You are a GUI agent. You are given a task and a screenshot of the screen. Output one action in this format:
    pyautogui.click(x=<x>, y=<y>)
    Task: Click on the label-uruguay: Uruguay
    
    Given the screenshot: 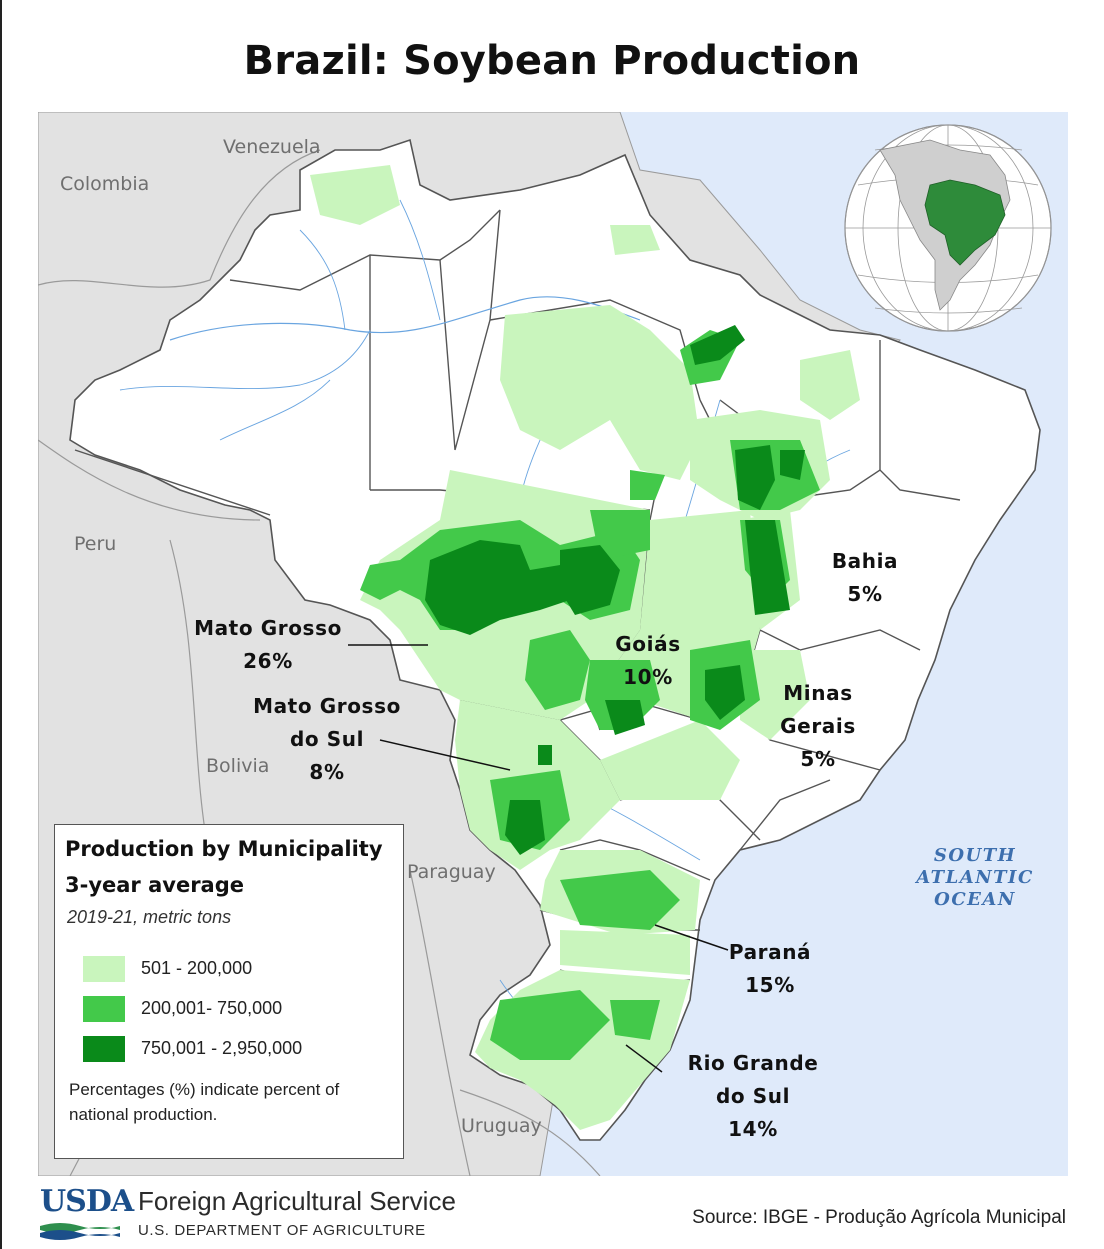 What is the action you would take?
    pyautogui.click(x=501, y=1126)
    